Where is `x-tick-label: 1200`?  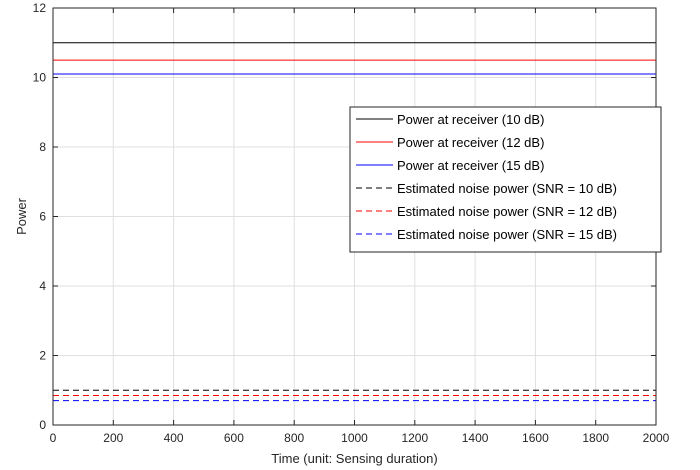 x-tick-label: 1200 is located at coordinates (414, 438).